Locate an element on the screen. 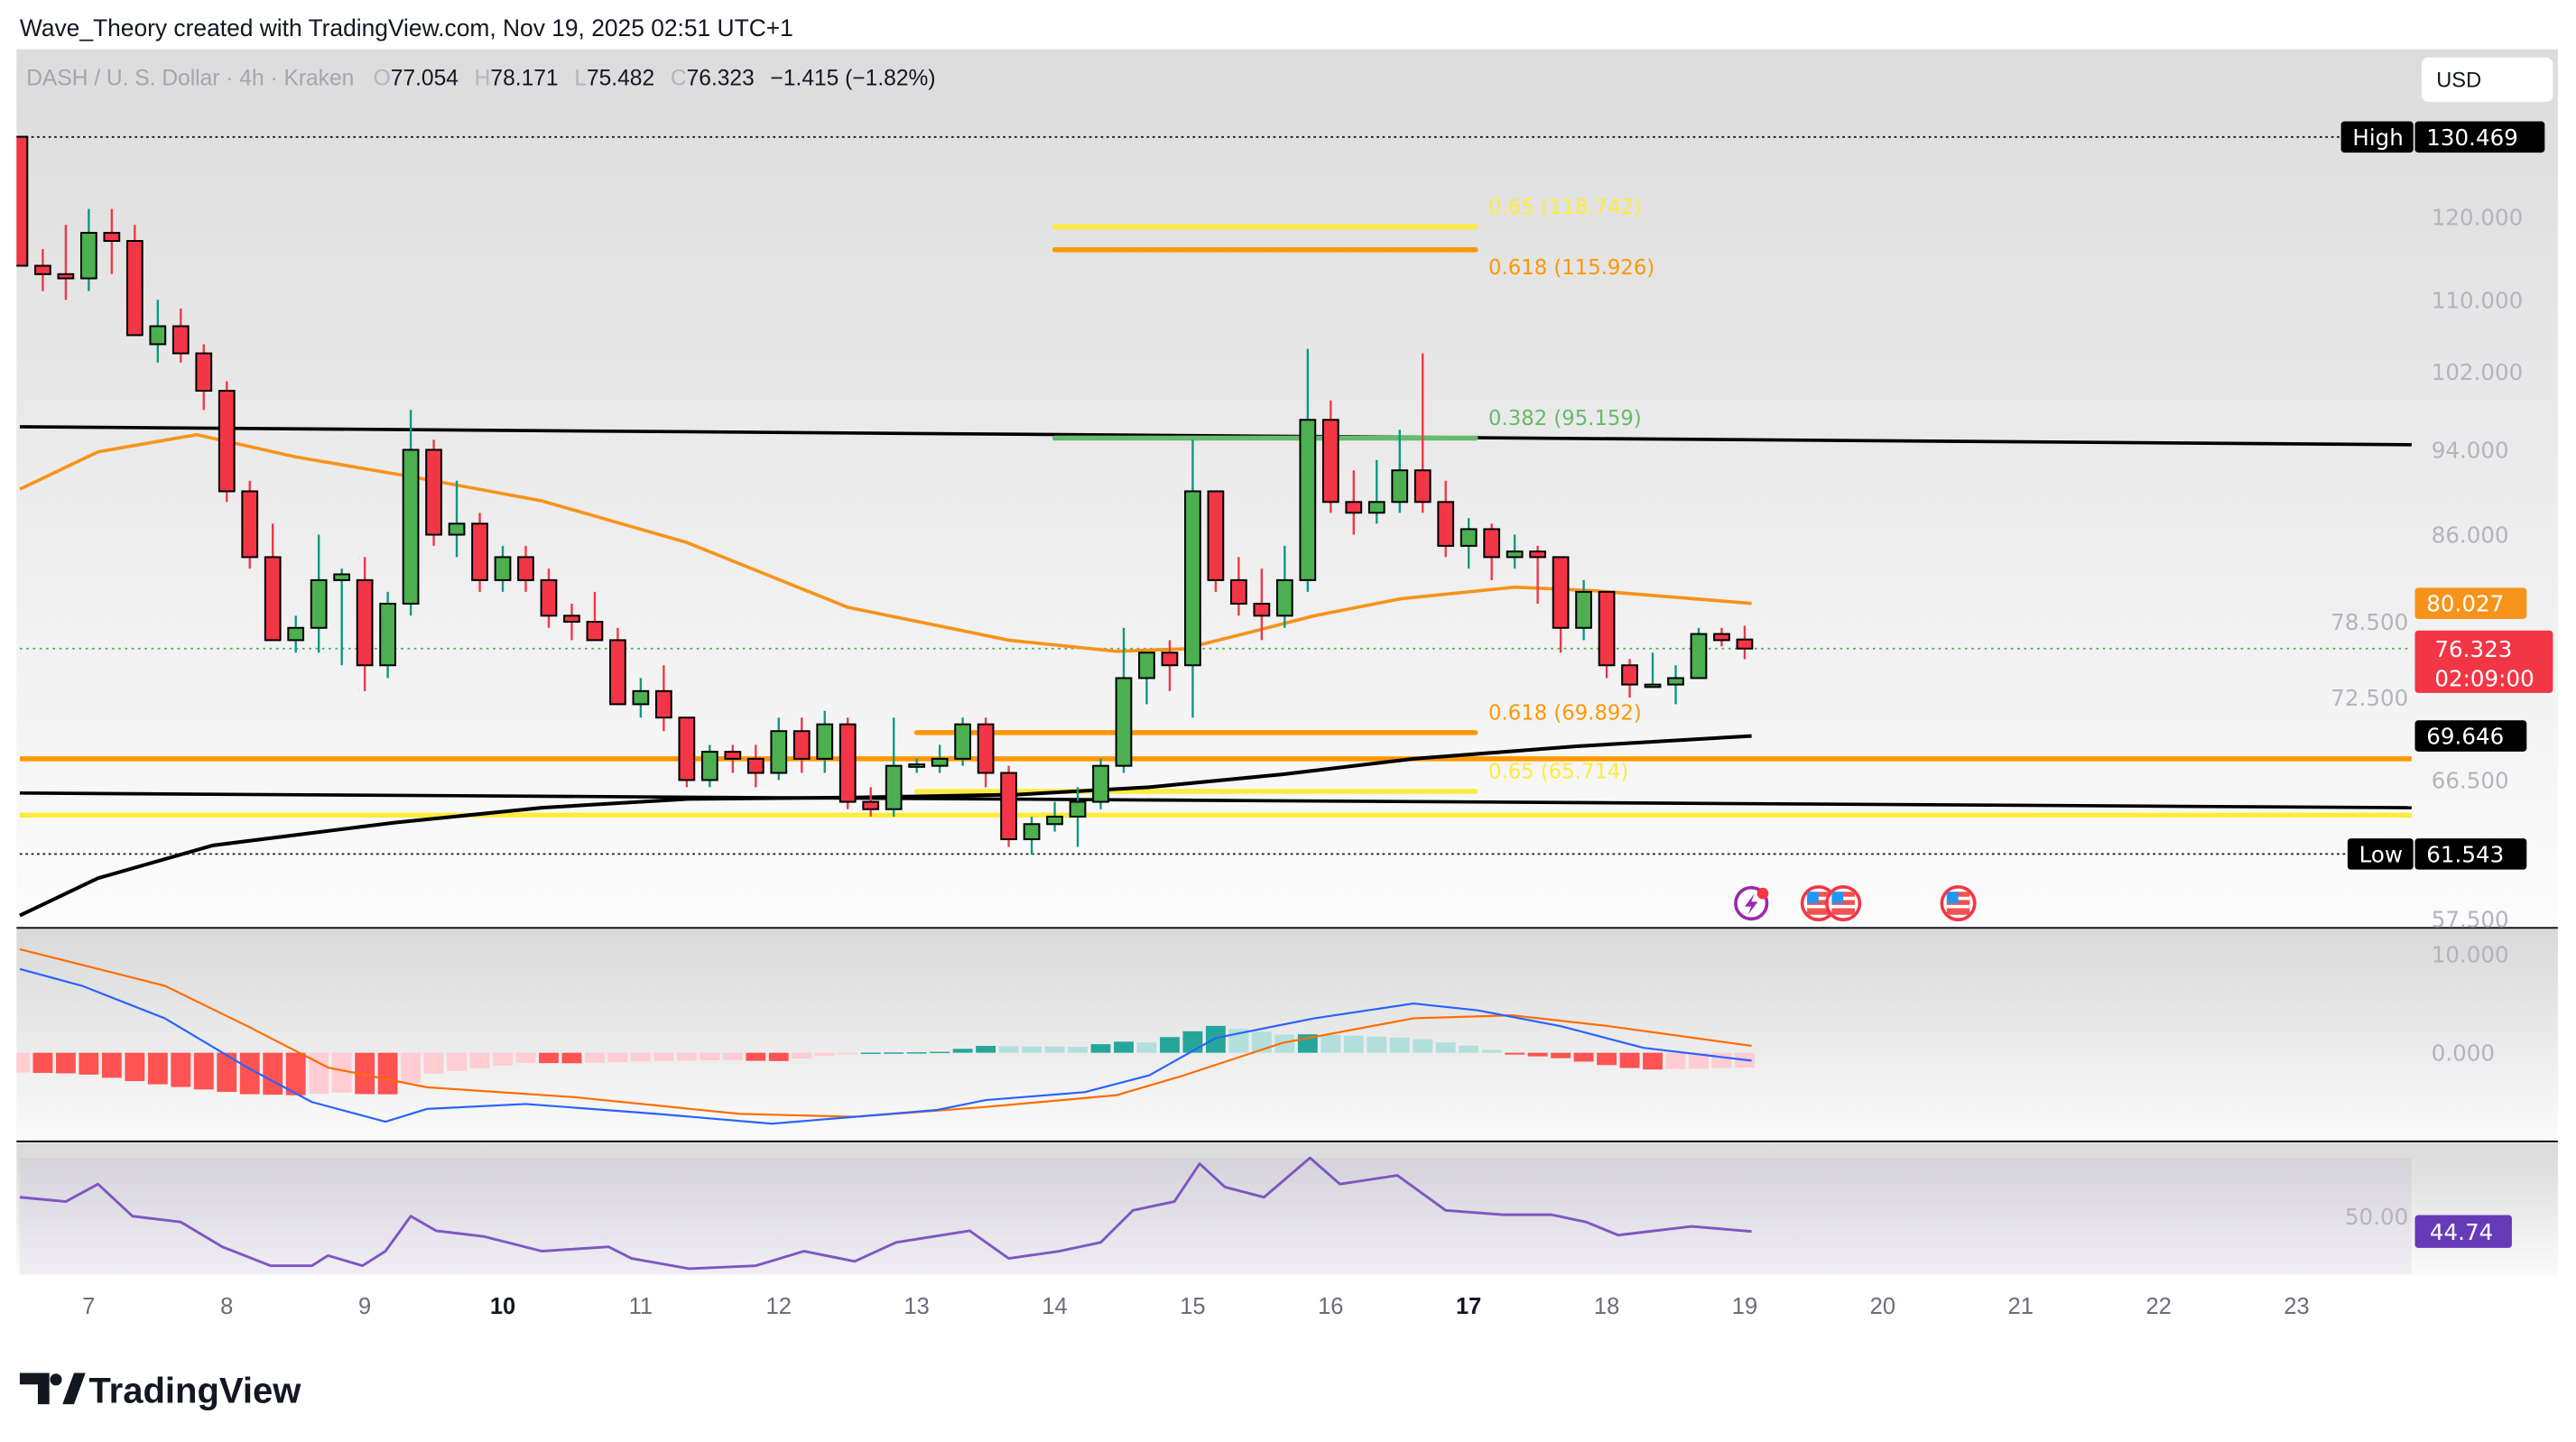  earnings-event-icon is located at coordinates (1751, 903).